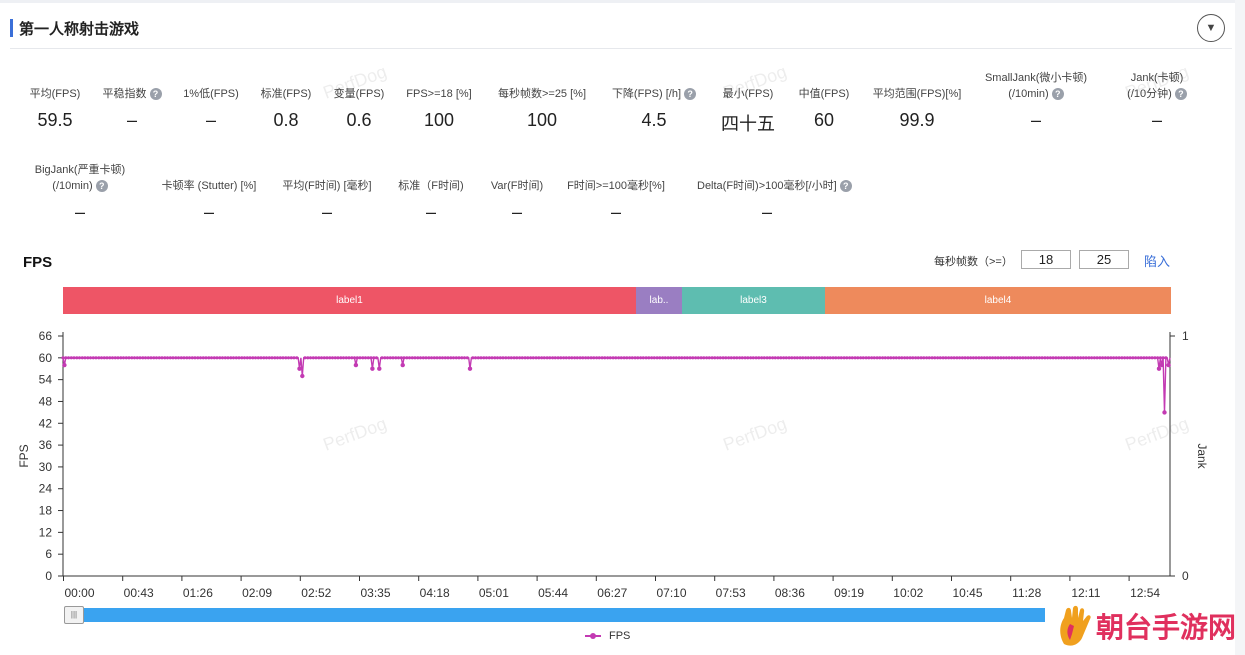 The image size is (1245, 655). What do you see at coordinates (659, 300) in the screenshot?
I see `label-segment-label2: lab..` at bounding box center [659, 300].